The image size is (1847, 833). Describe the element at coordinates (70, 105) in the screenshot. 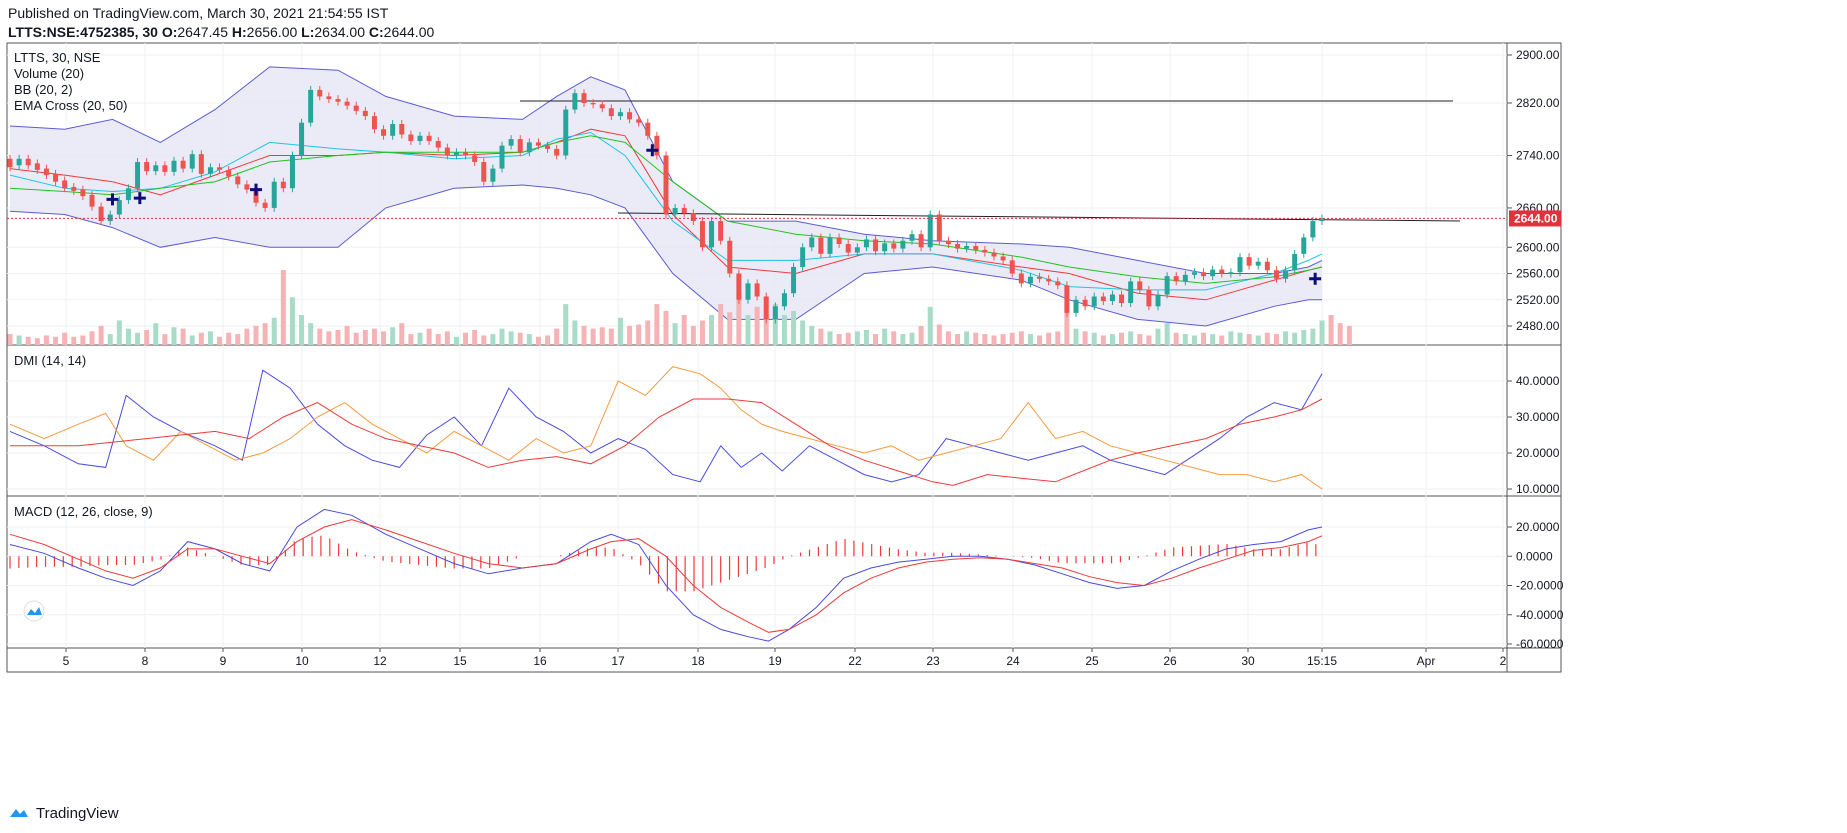

I see `indicator-legend: EMA Cross (20, 50)` at that location.